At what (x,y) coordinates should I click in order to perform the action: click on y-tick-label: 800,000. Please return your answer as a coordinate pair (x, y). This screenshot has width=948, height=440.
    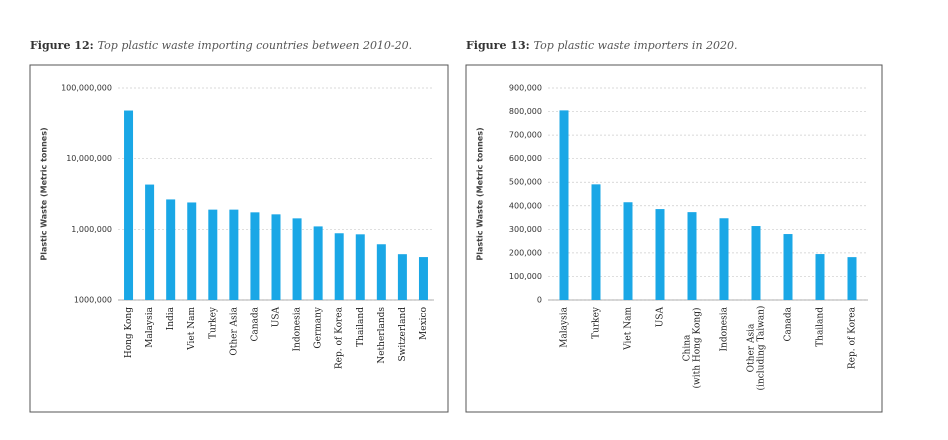
    Looking at the image, I should click on (525, 111).